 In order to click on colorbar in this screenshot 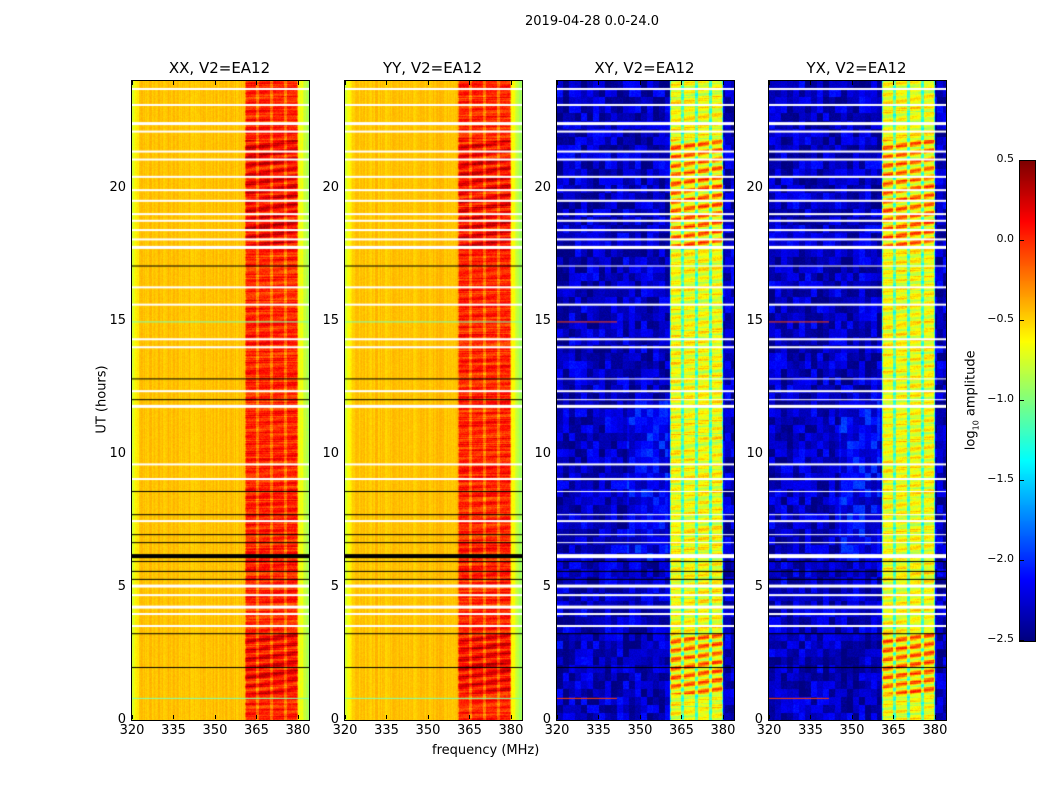, I will do `click(1027, 401)`.